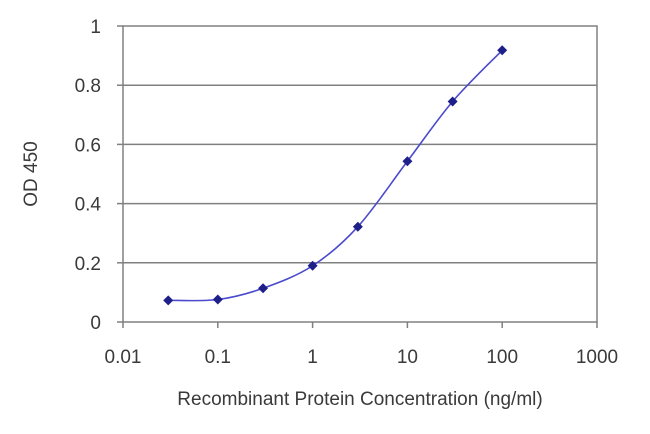 The image size is (650, 434). What do you see at coordinates (88, 145) in the screenshot?
I see `y-tick-label-3: 0.6` at bounding box center [88, 145].